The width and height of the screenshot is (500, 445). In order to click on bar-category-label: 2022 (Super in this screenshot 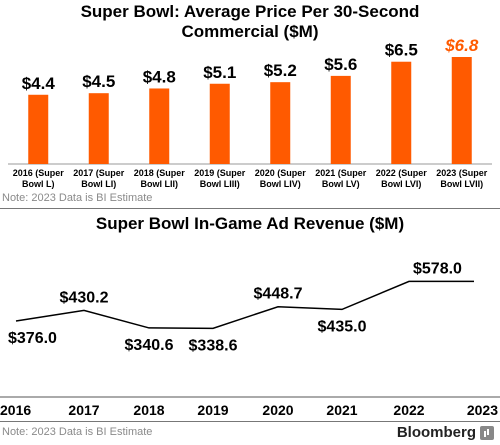, I will do `click(402, 173)`.